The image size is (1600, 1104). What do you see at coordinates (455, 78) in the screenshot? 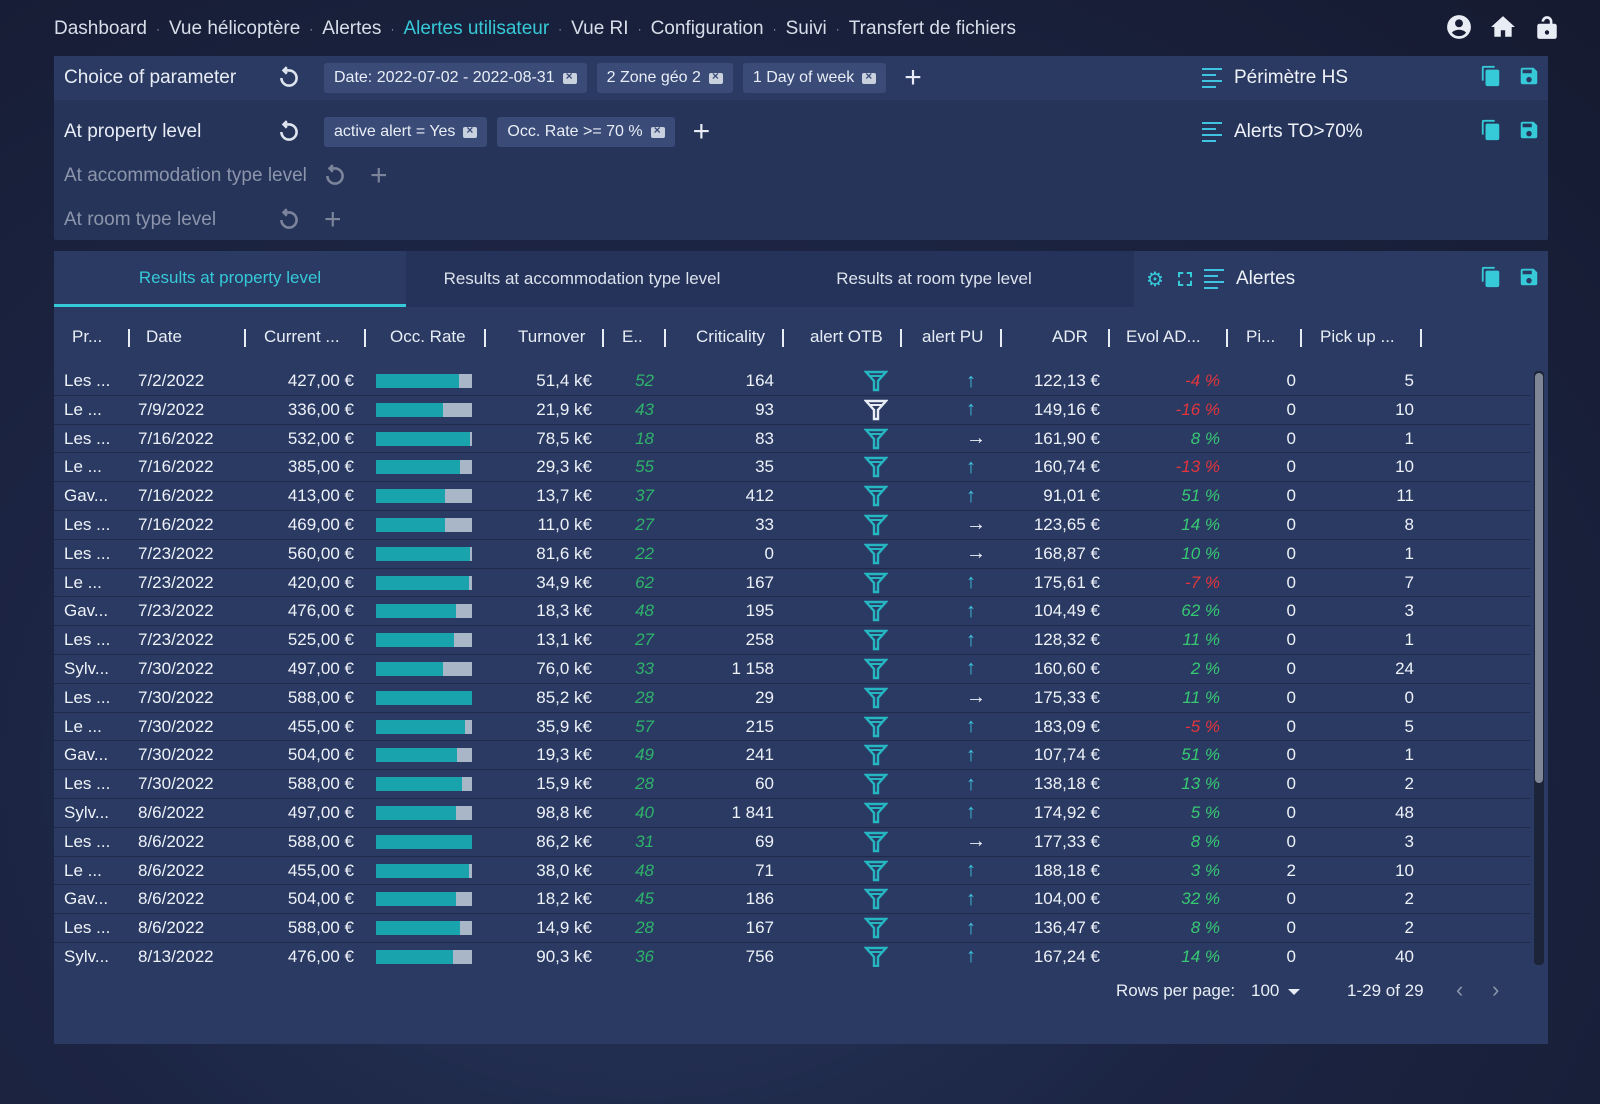
I see `filter-chip: Date: 2022-07-02 - 2022-08-31` at bounding box center [455, 78].